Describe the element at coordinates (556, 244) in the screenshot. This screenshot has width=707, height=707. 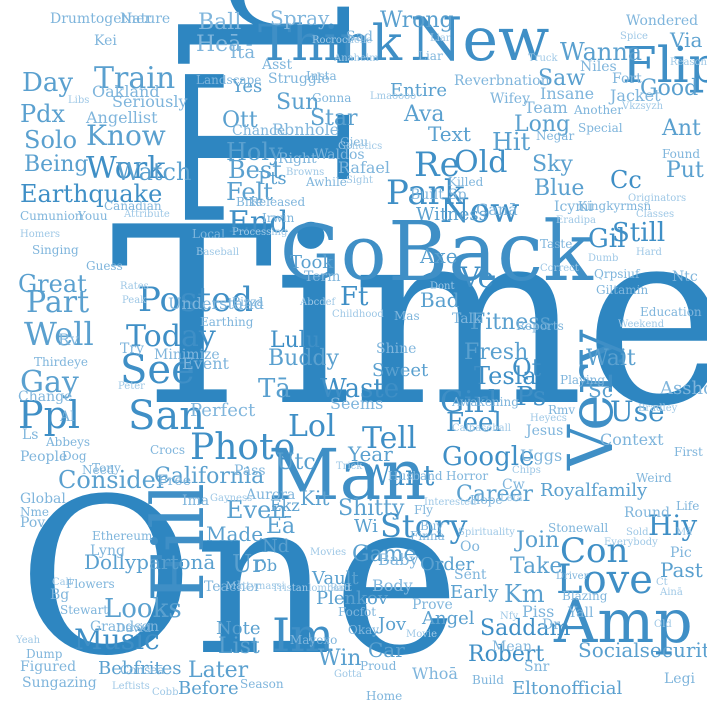
I see `word-taste: Taste` at that location.